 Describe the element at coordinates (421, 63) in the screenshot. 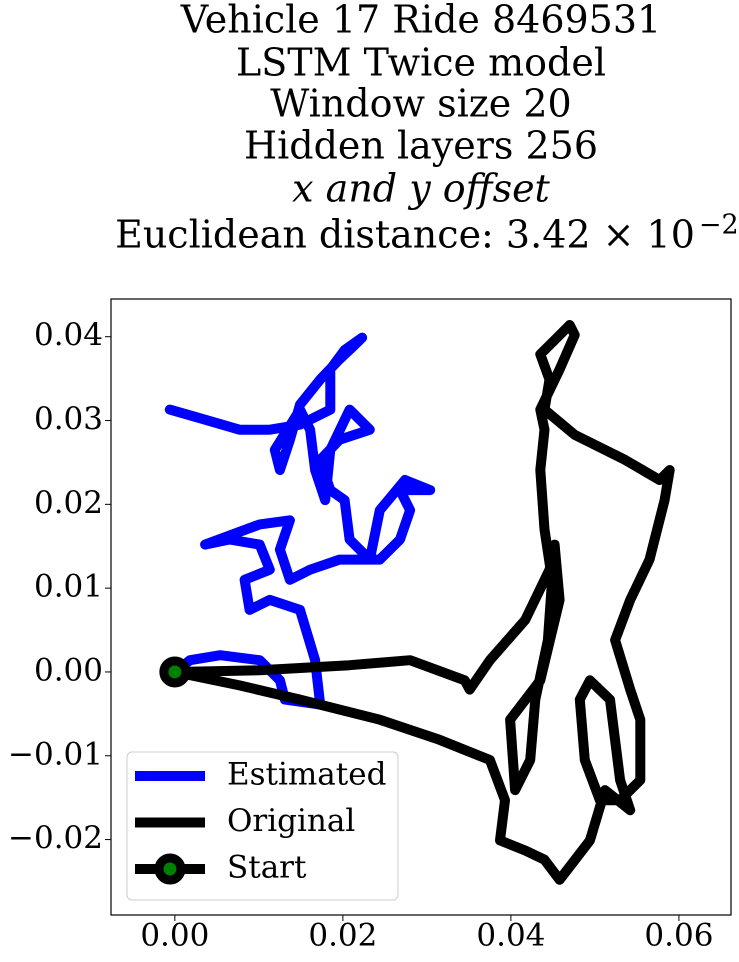

I see `title-line: LSTM Twice model` at that location.